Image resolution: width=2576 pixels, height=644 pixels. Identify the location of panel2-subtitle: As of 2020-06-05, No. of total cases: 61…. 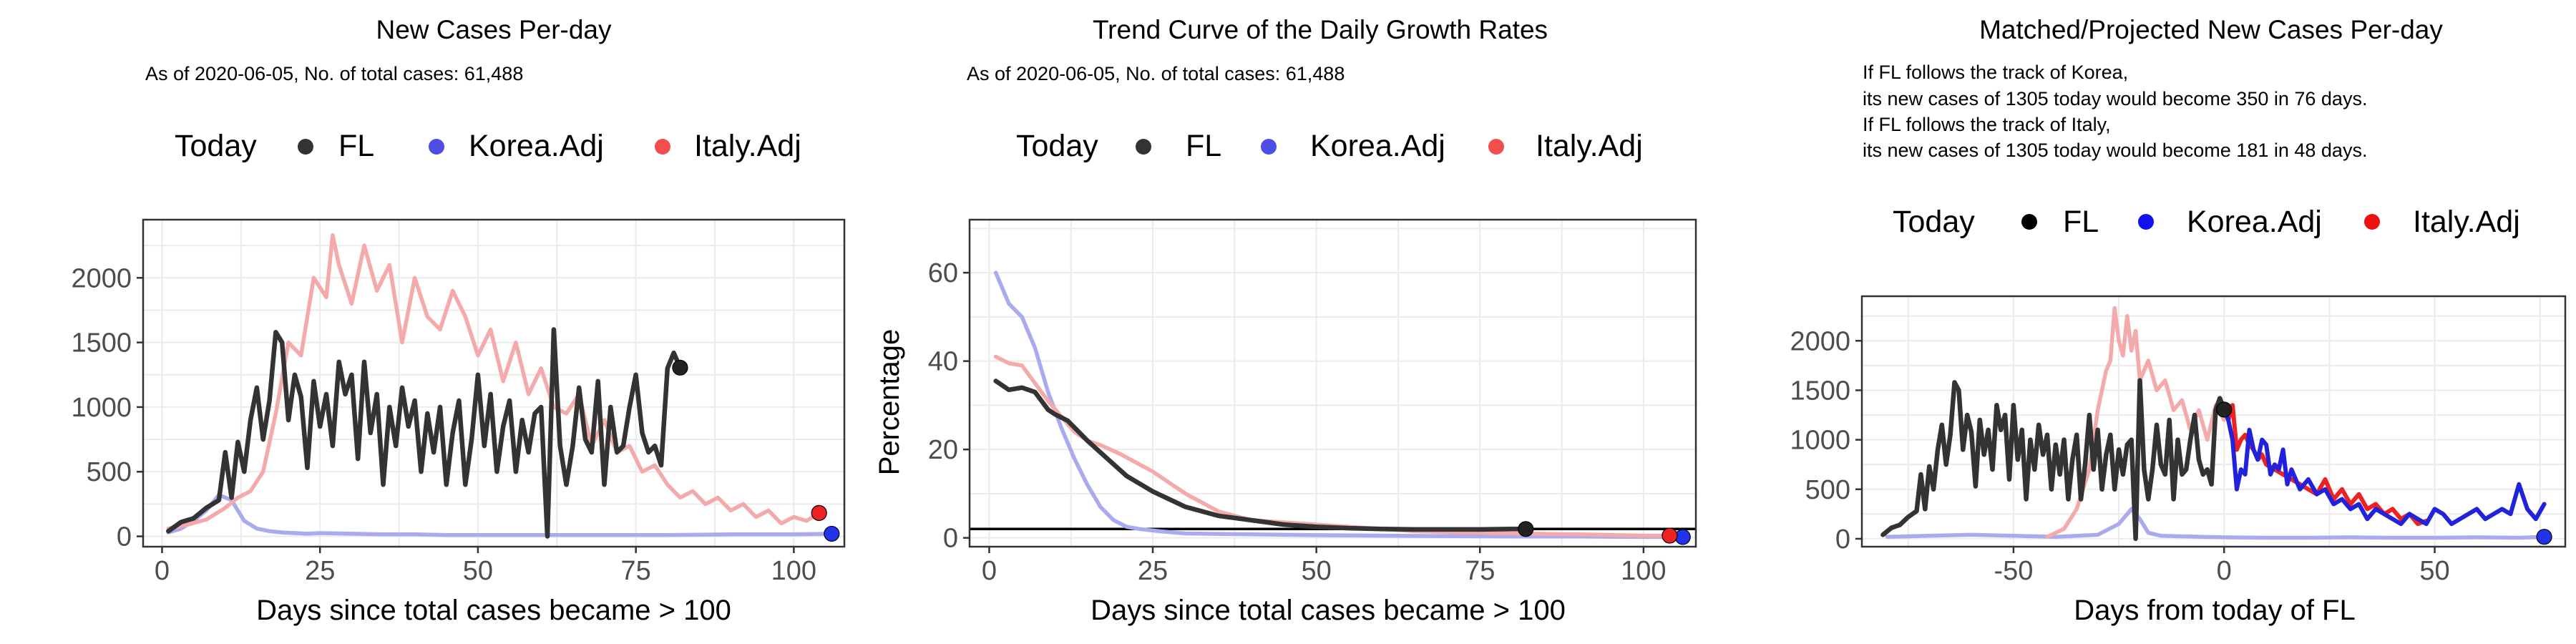
(1156, 73).